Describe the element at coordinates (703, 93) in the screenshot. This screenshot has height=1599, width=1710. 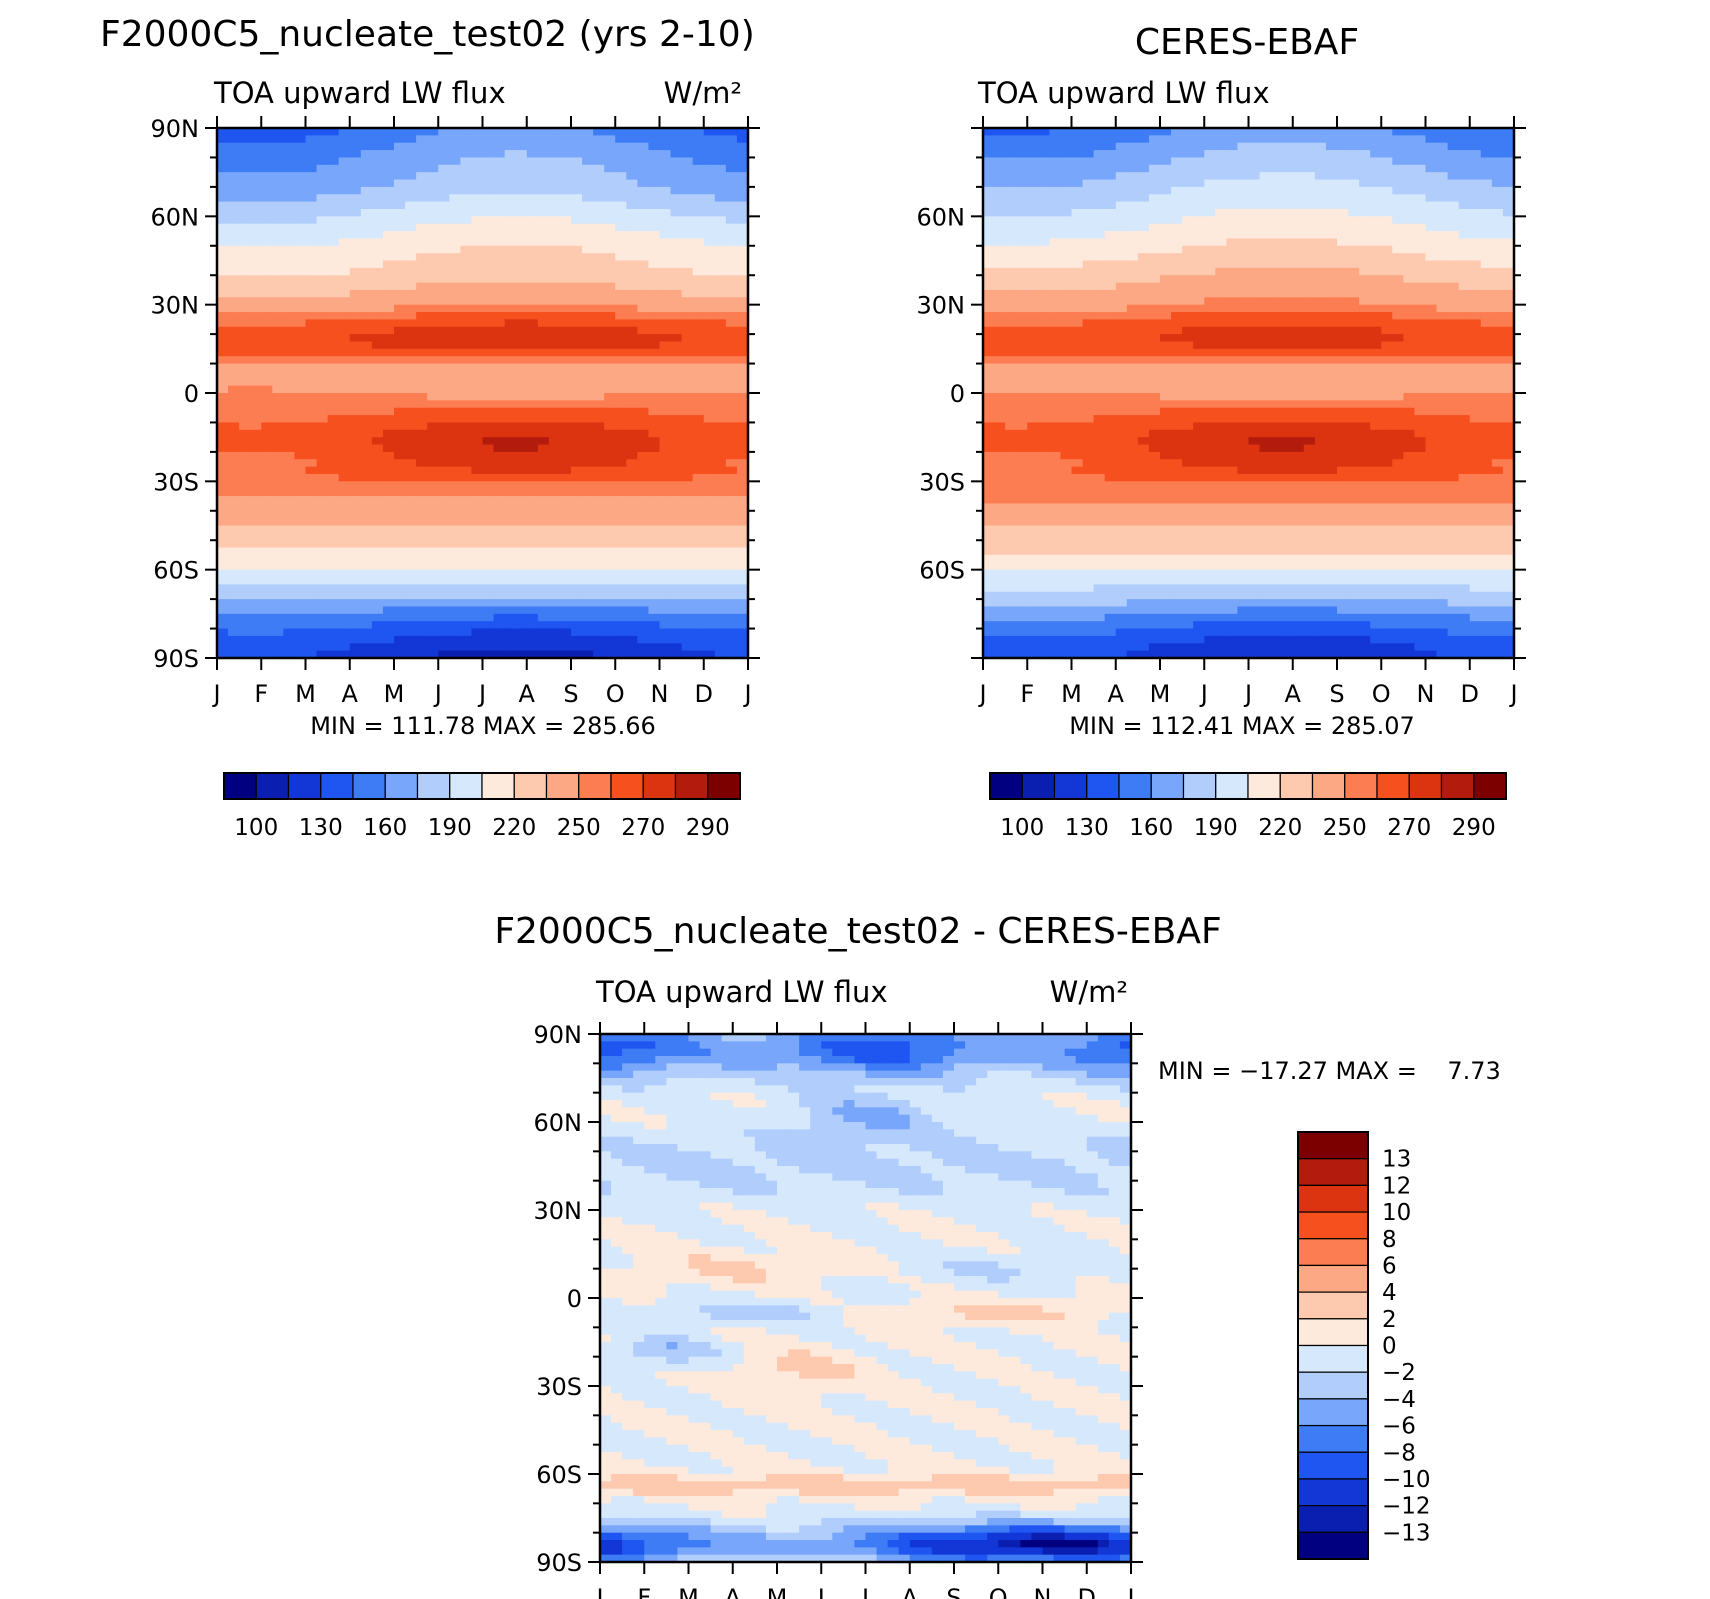
I see `panel1-units: W/m²` at that location.